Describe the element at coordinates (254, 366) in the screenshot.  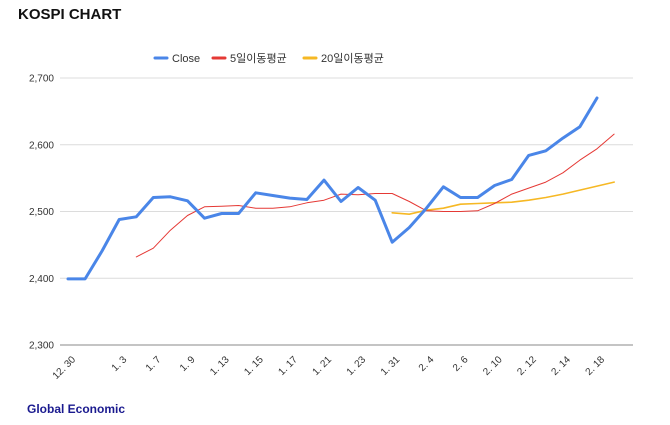
I see `x-tick-label: 1. 15` at that location.